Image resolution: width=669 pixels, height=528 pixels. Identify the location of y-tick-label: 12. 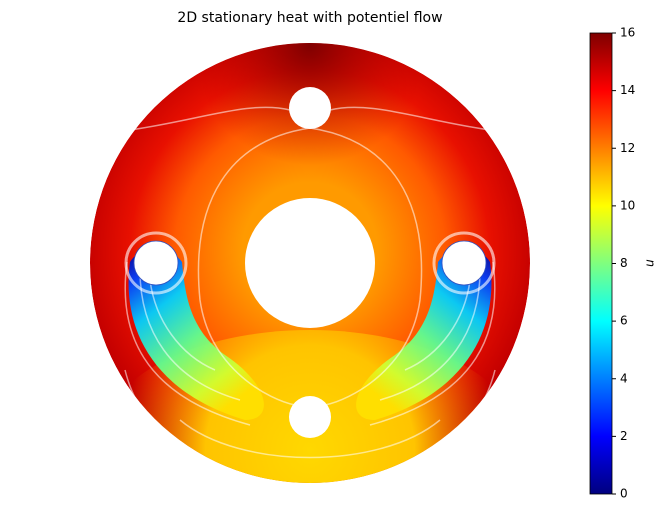
(627, 148).